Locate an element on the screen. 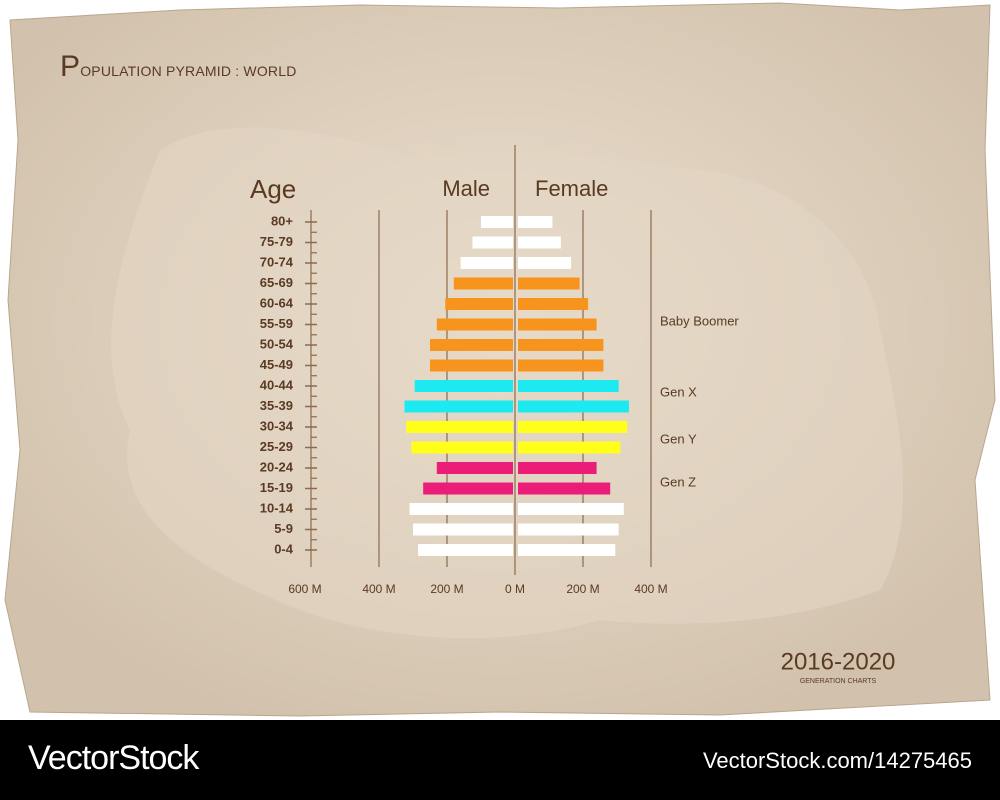 The height and width of the screenshot is (800, 1000). y-tick-label: 5-9 is located at coordinates (283, 528).